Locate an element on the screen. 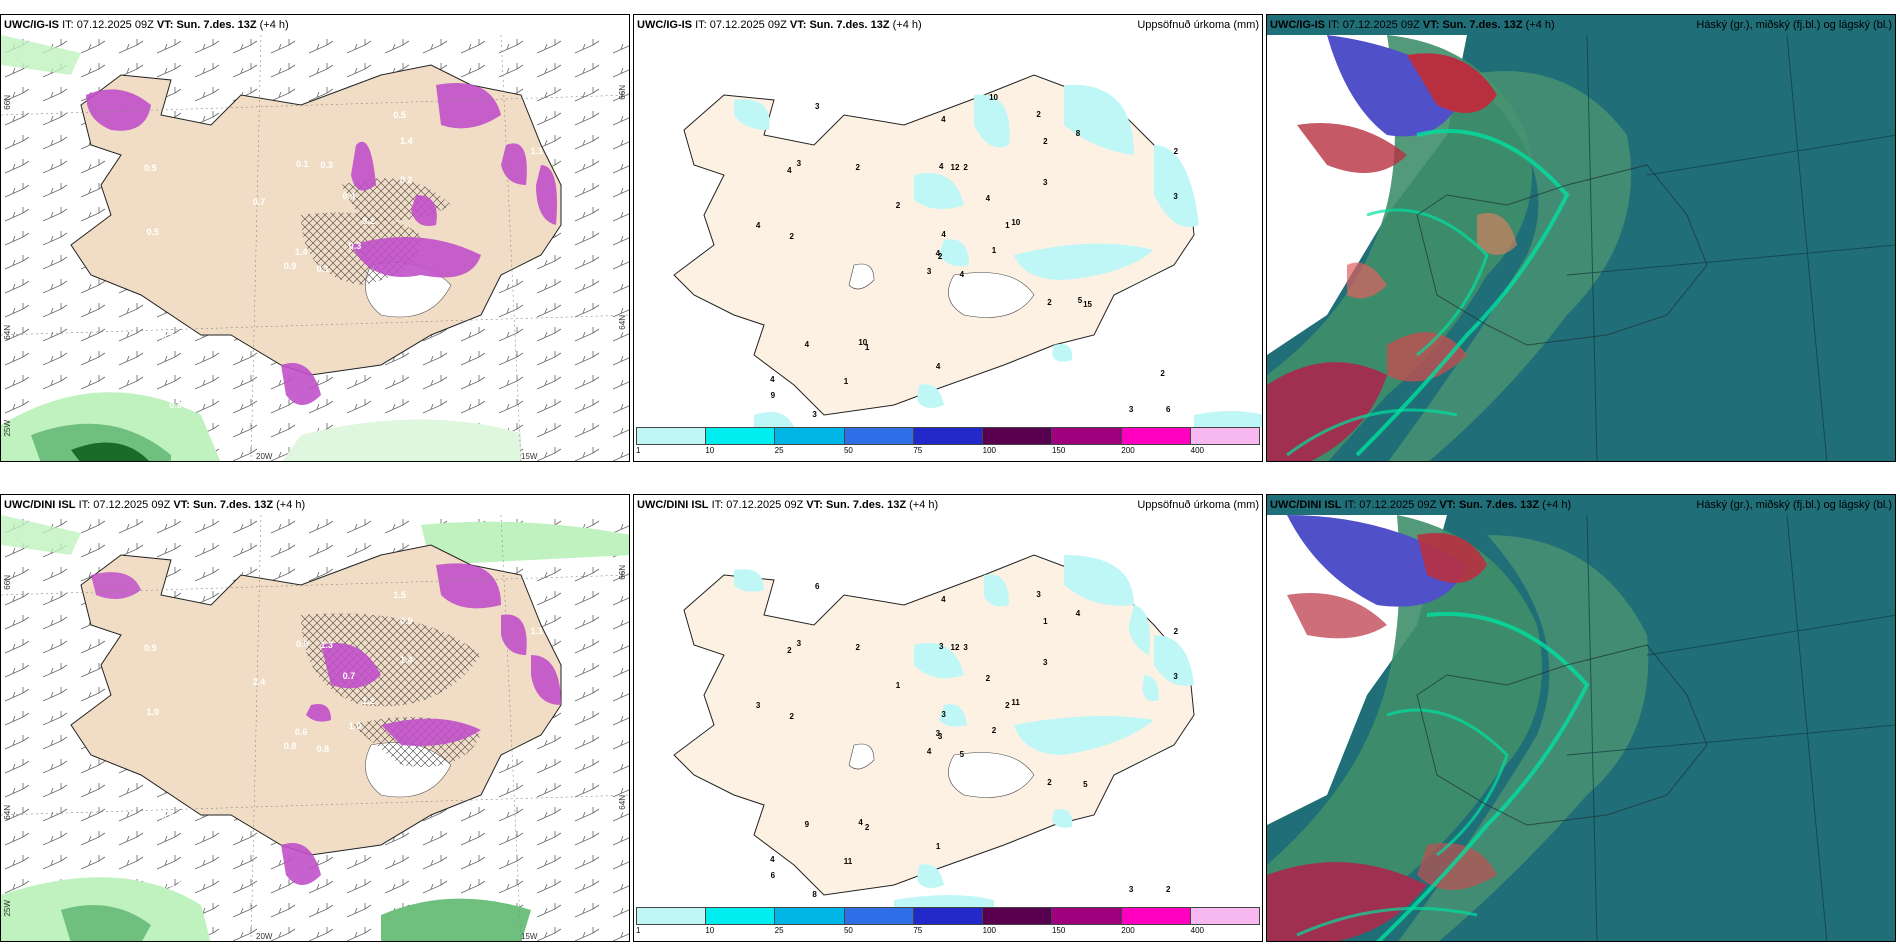 Image resolution: width=1900 pixels, height=950 pixels. lon-tick-25: 25W is located at coordinates (7, 428).